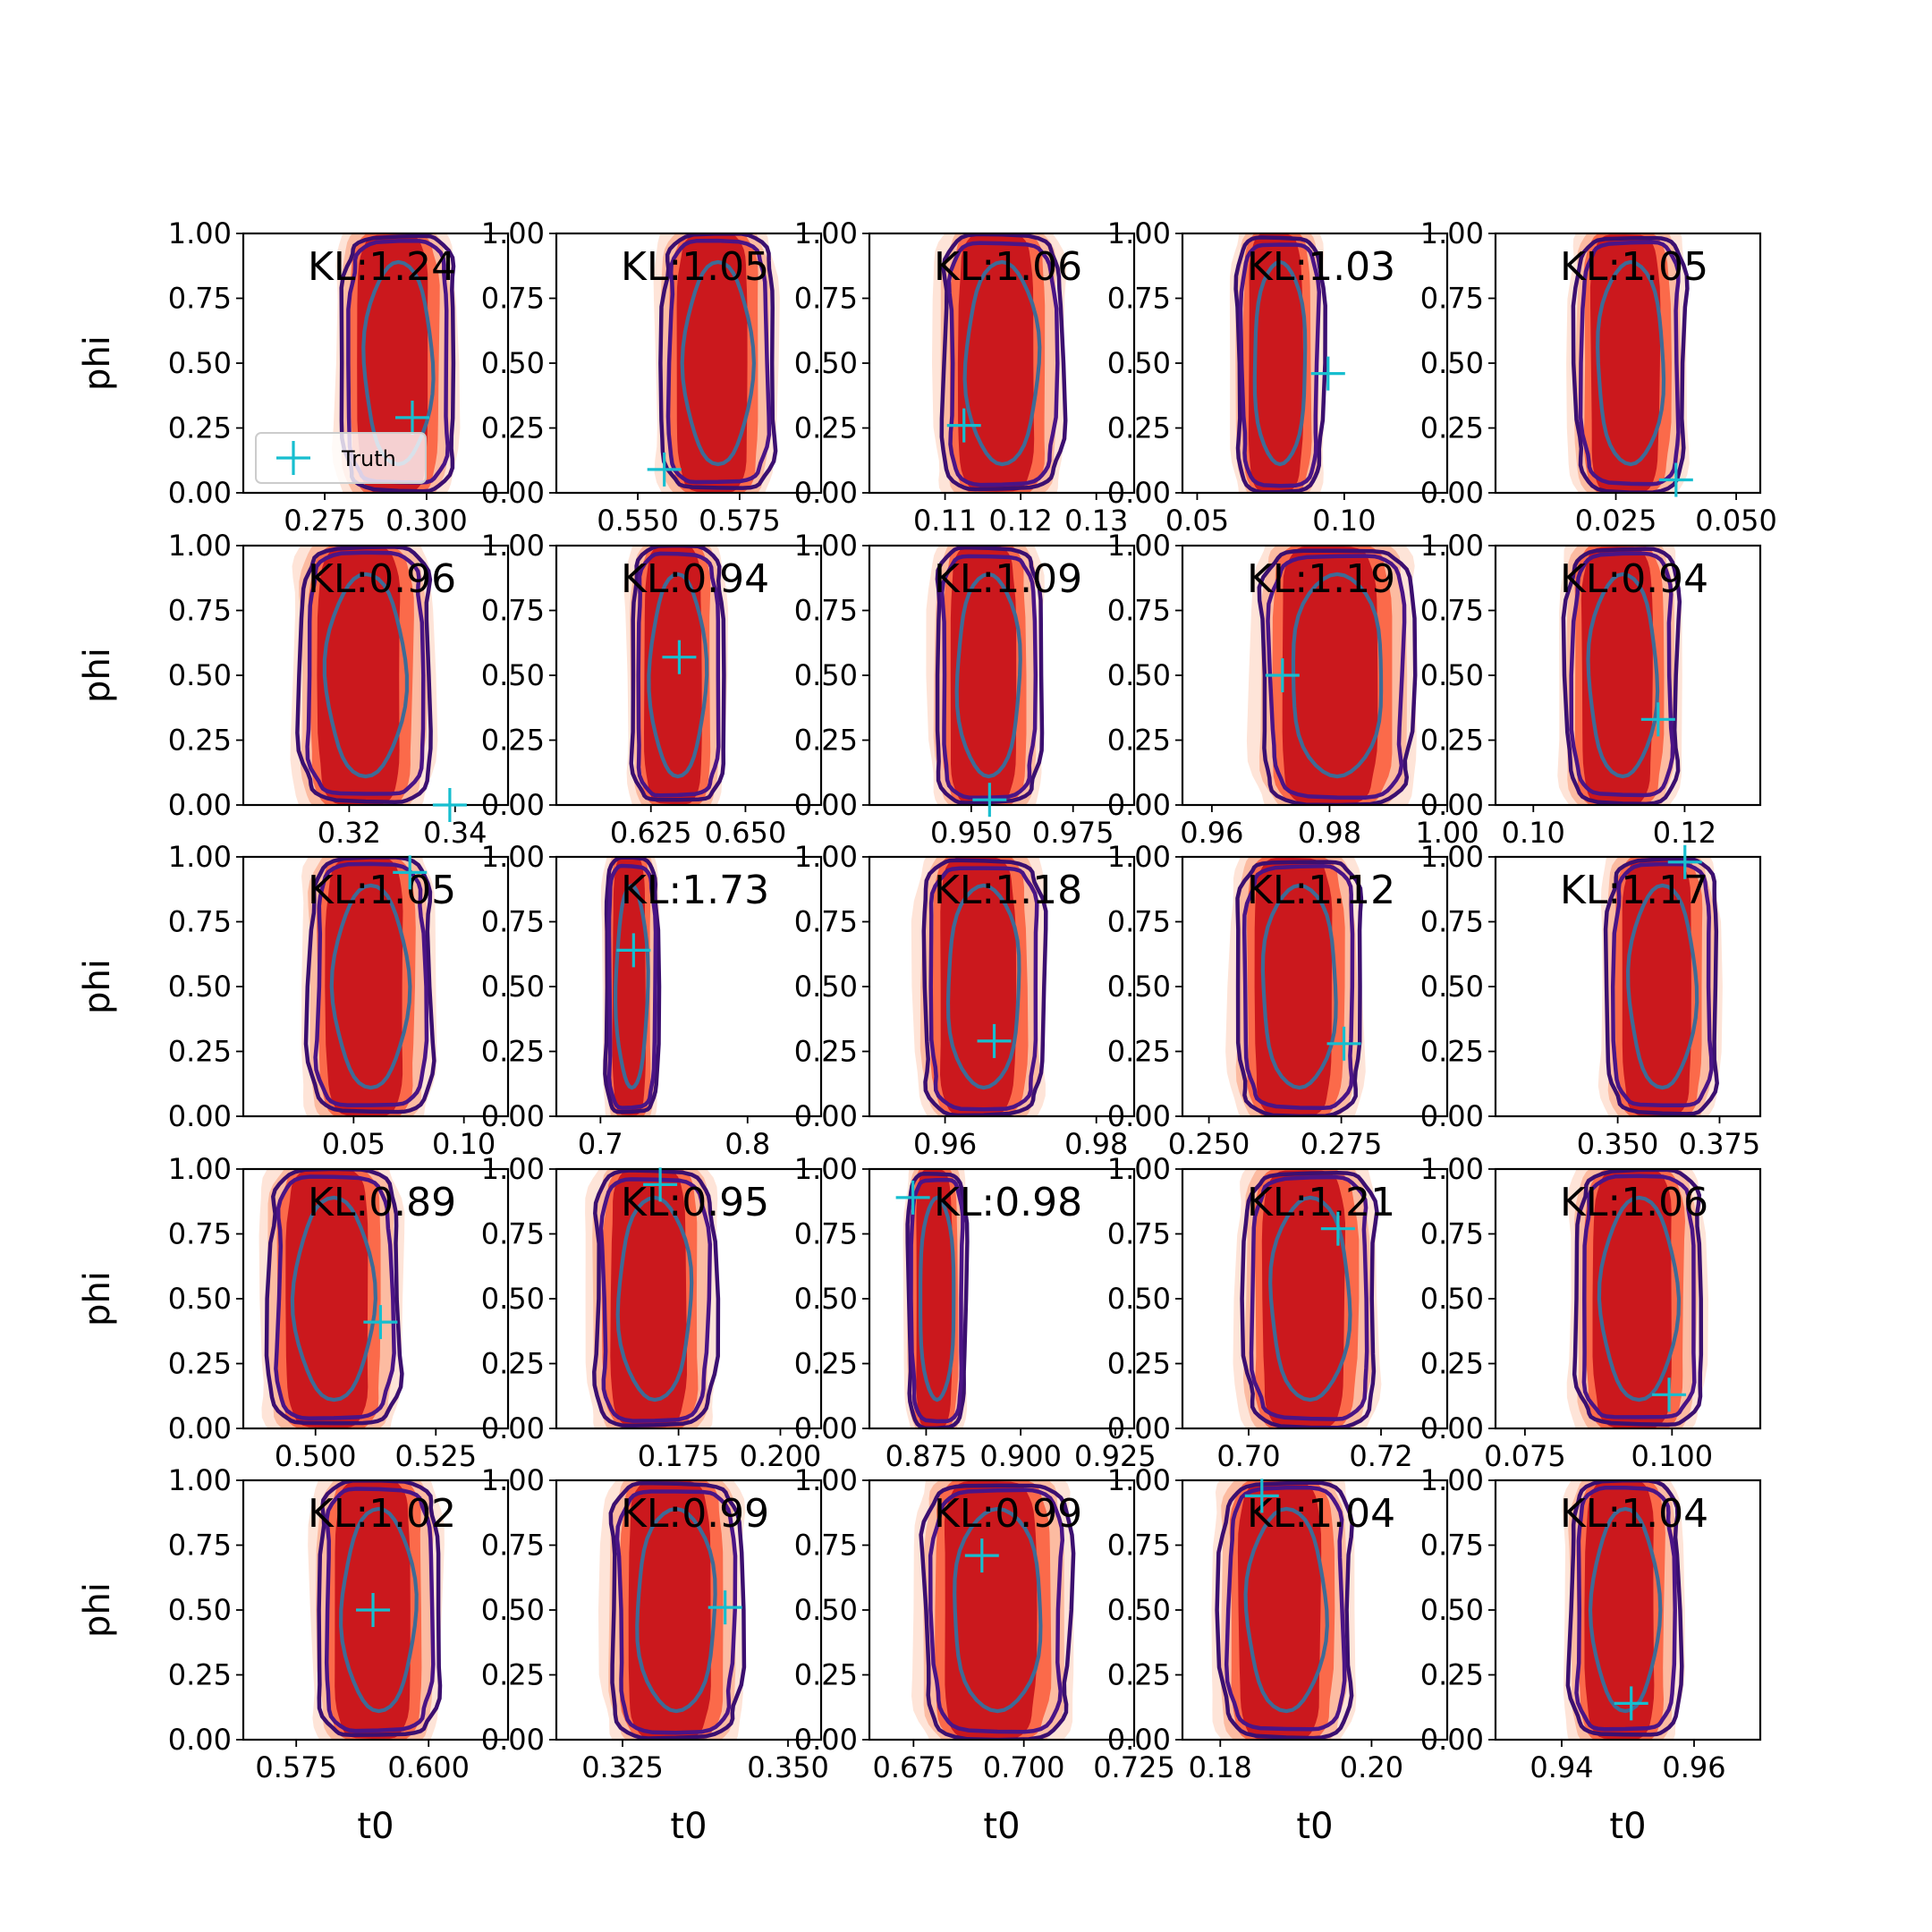 The width and height of the screenshot is (1932, 1932). What do you see at coordinates (651, 833) in the screenshot?
I see `x-tick-label: 0.625` at bounding box center [651, 833].